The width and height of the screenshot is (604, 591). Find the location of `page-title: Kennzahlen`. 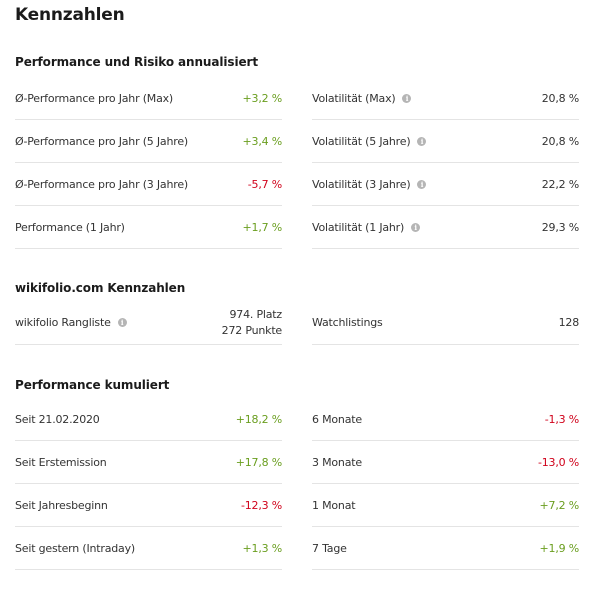

page-title: Kennzahlen is located at coordinates (70, 15).